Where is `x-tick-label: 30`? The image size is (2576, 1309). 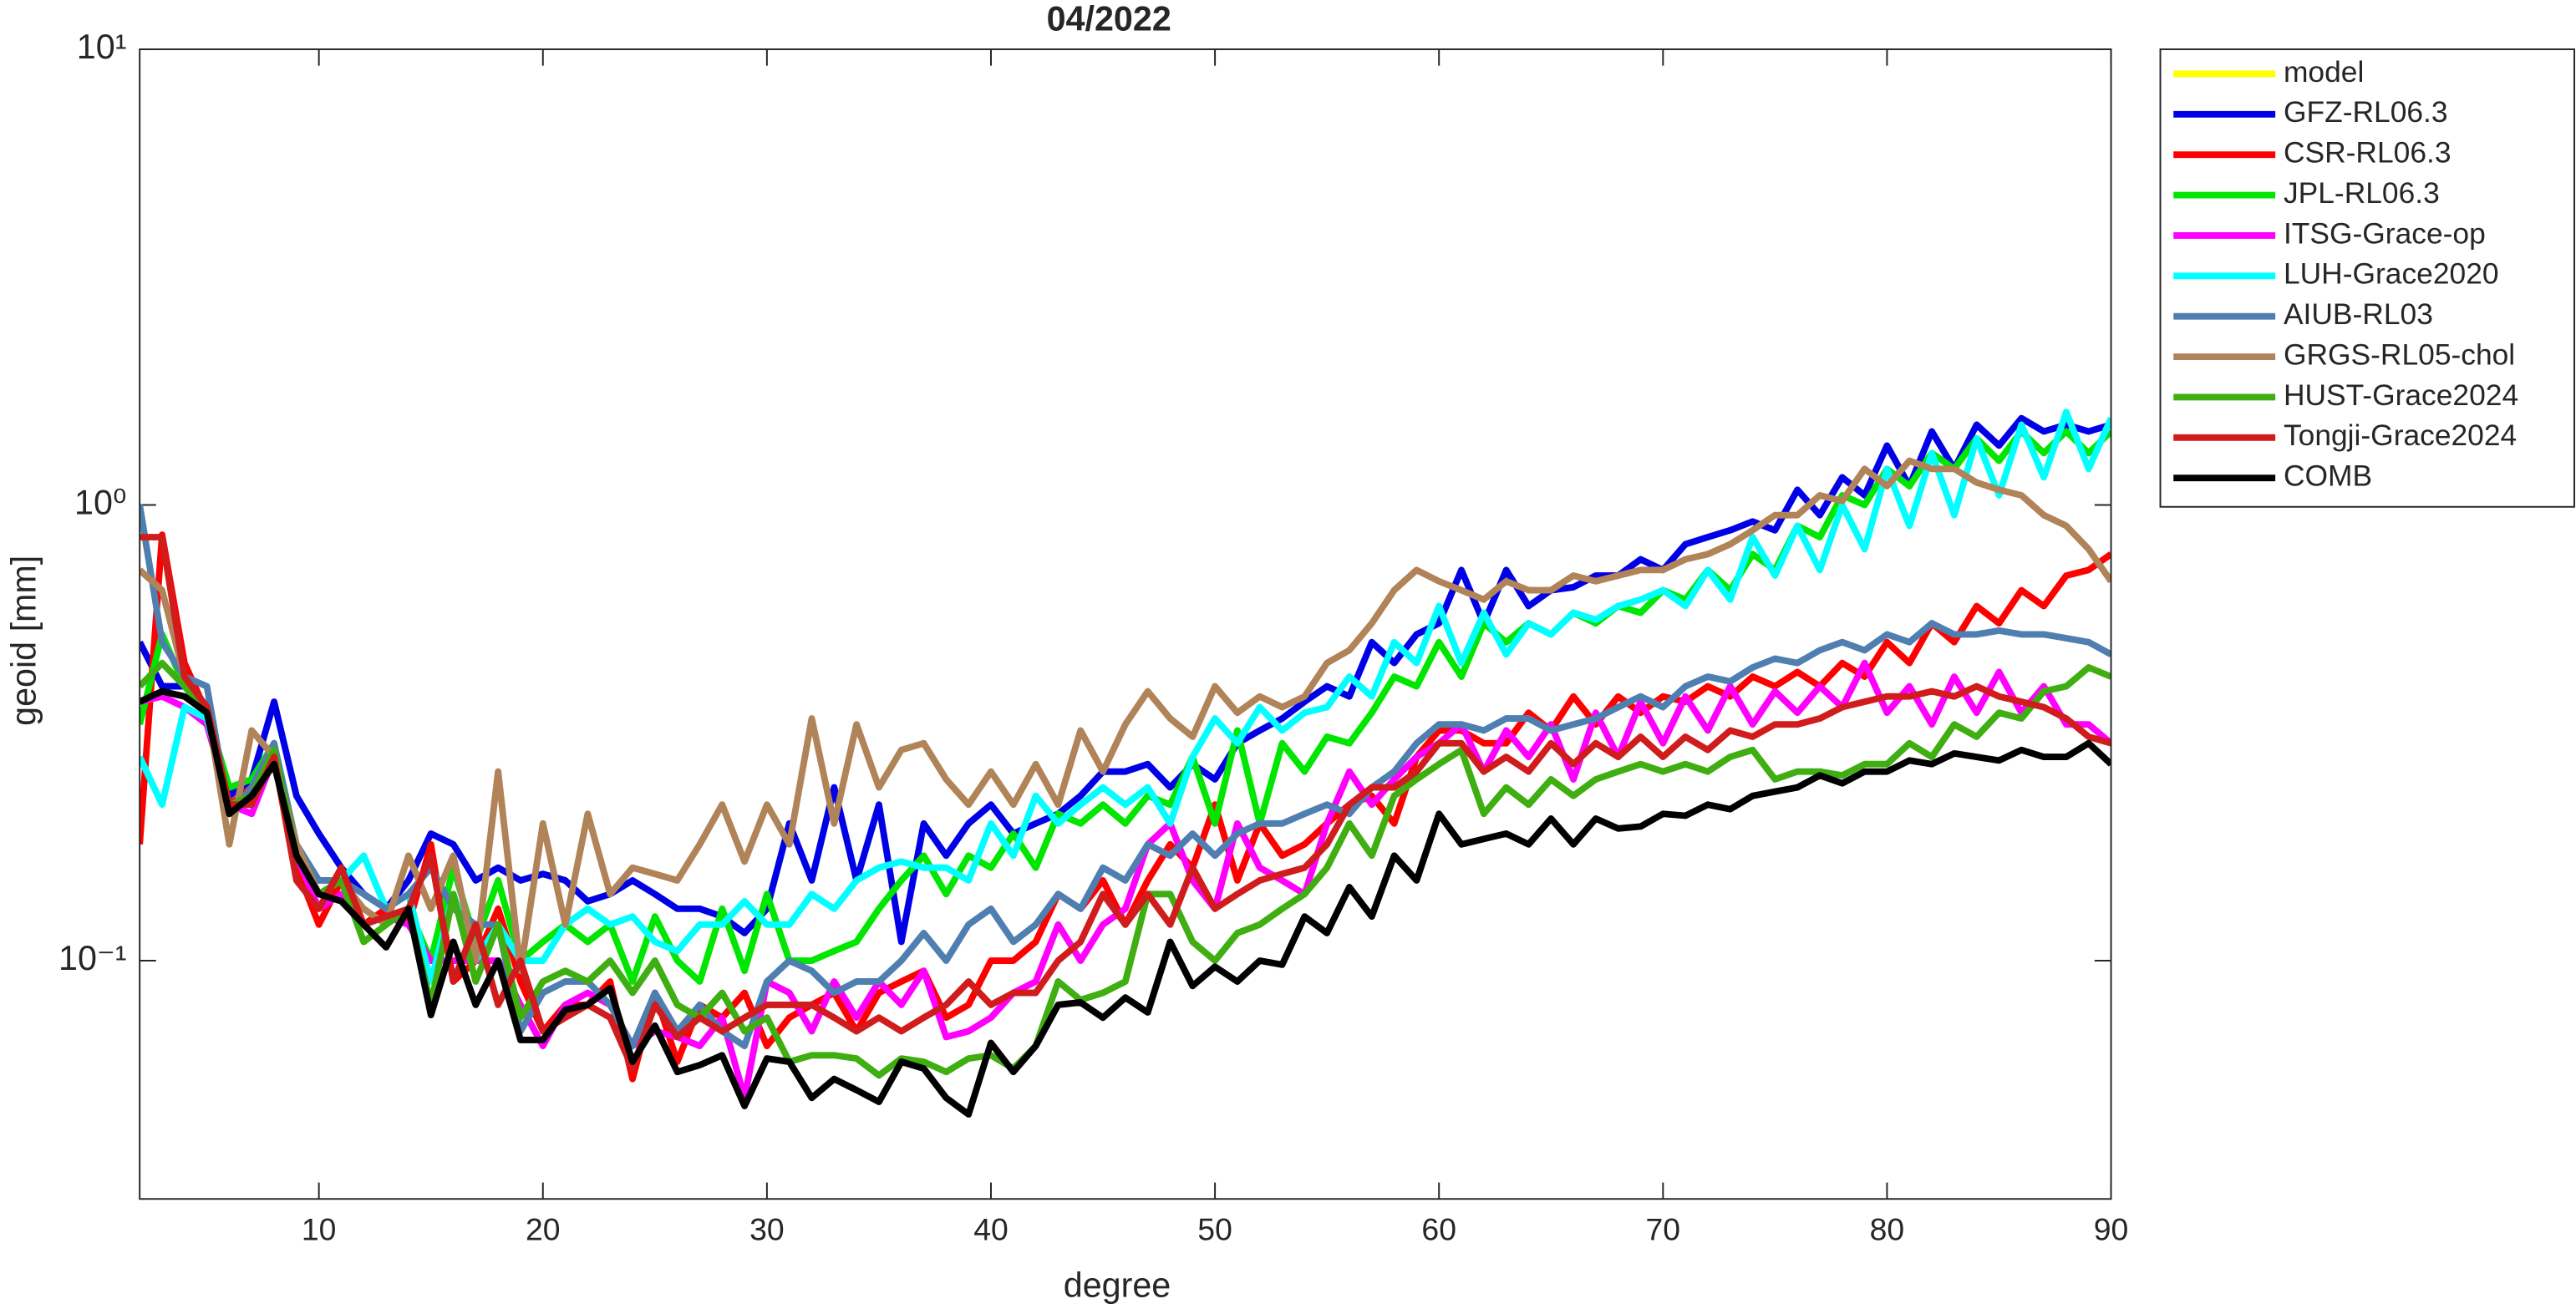 x-tick-label: 30 is located at coordinates (767, 1228).